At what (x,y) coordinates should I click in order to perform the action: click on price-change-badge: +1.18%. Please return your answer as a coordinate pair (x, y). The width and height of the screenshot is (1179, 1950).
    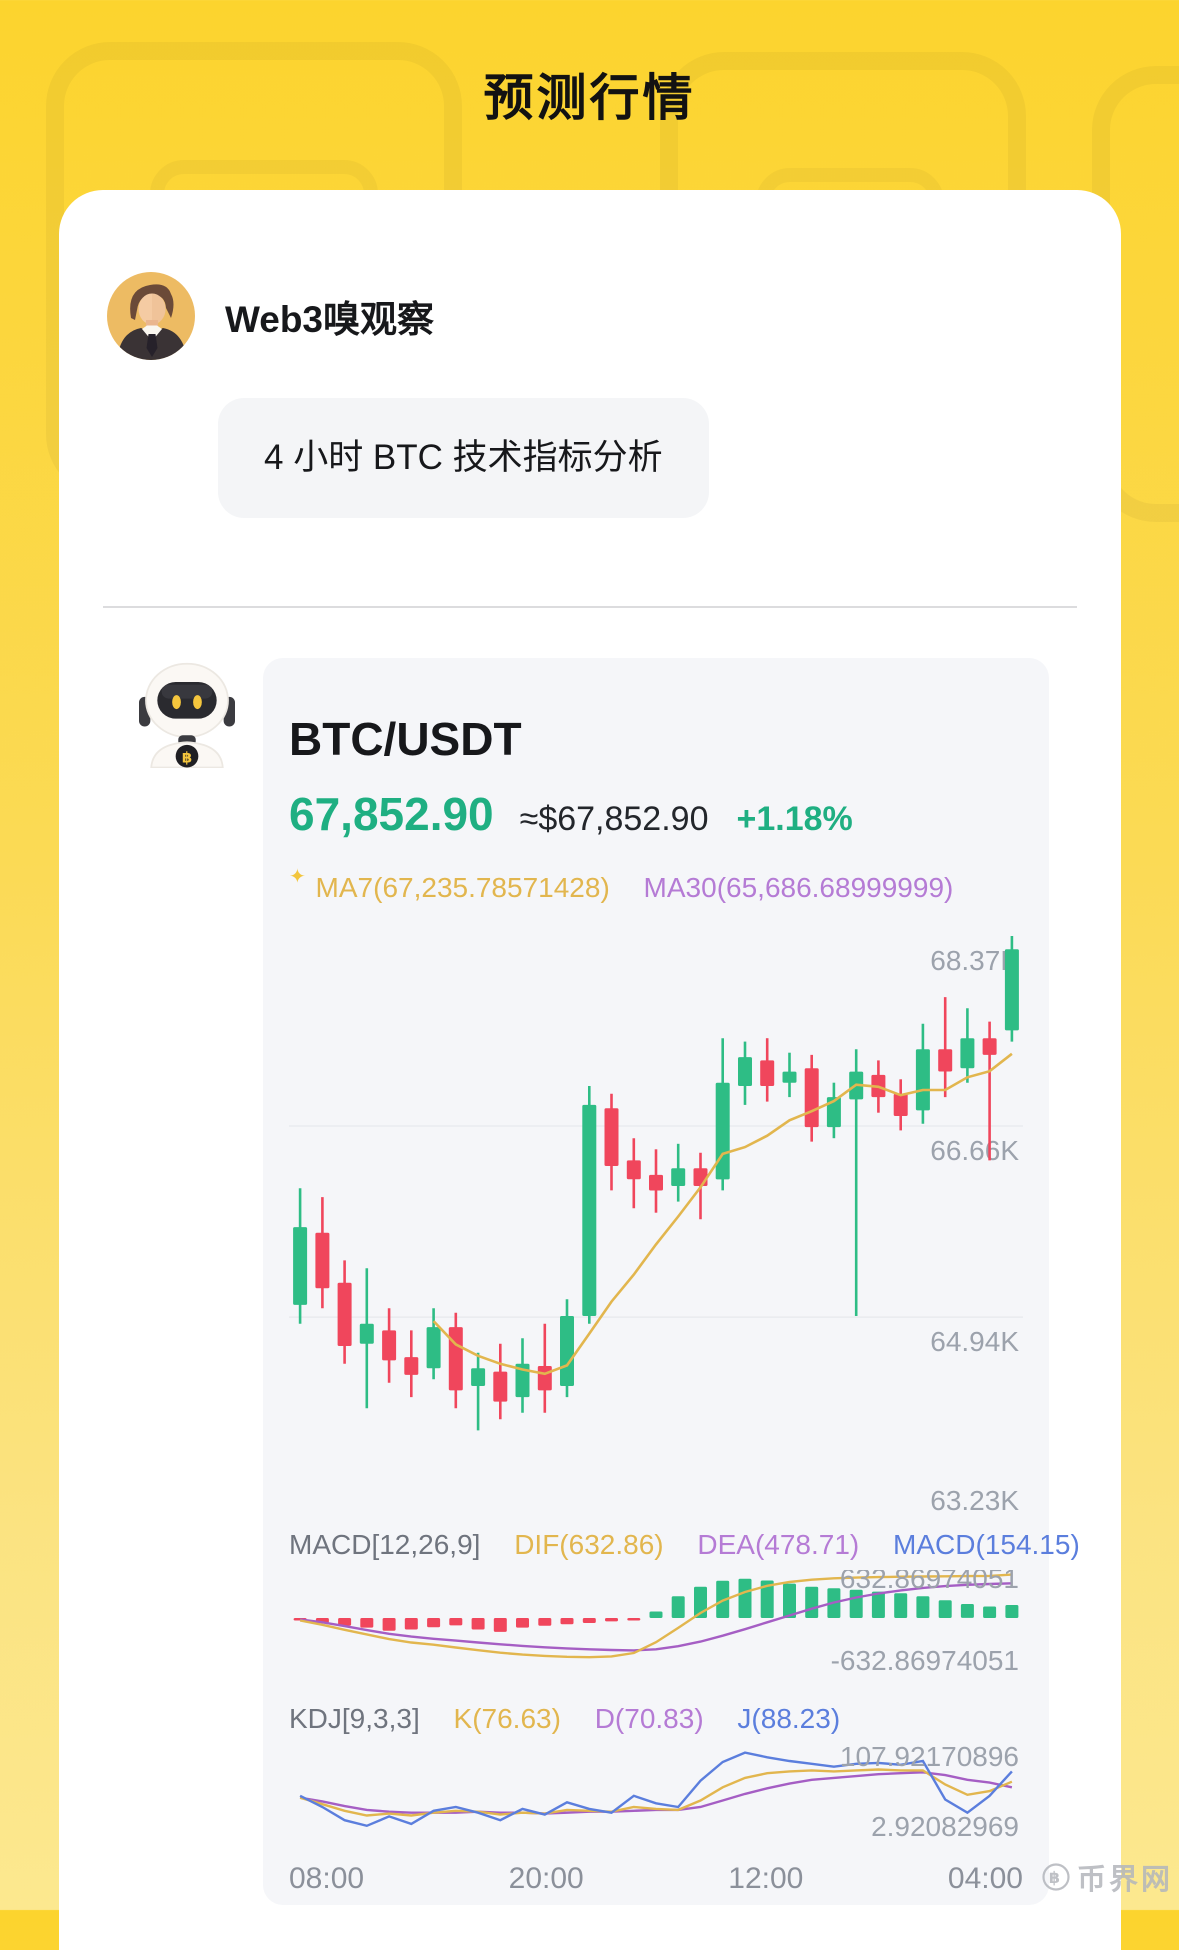
    Looking at the image, I should click on (794, 819).